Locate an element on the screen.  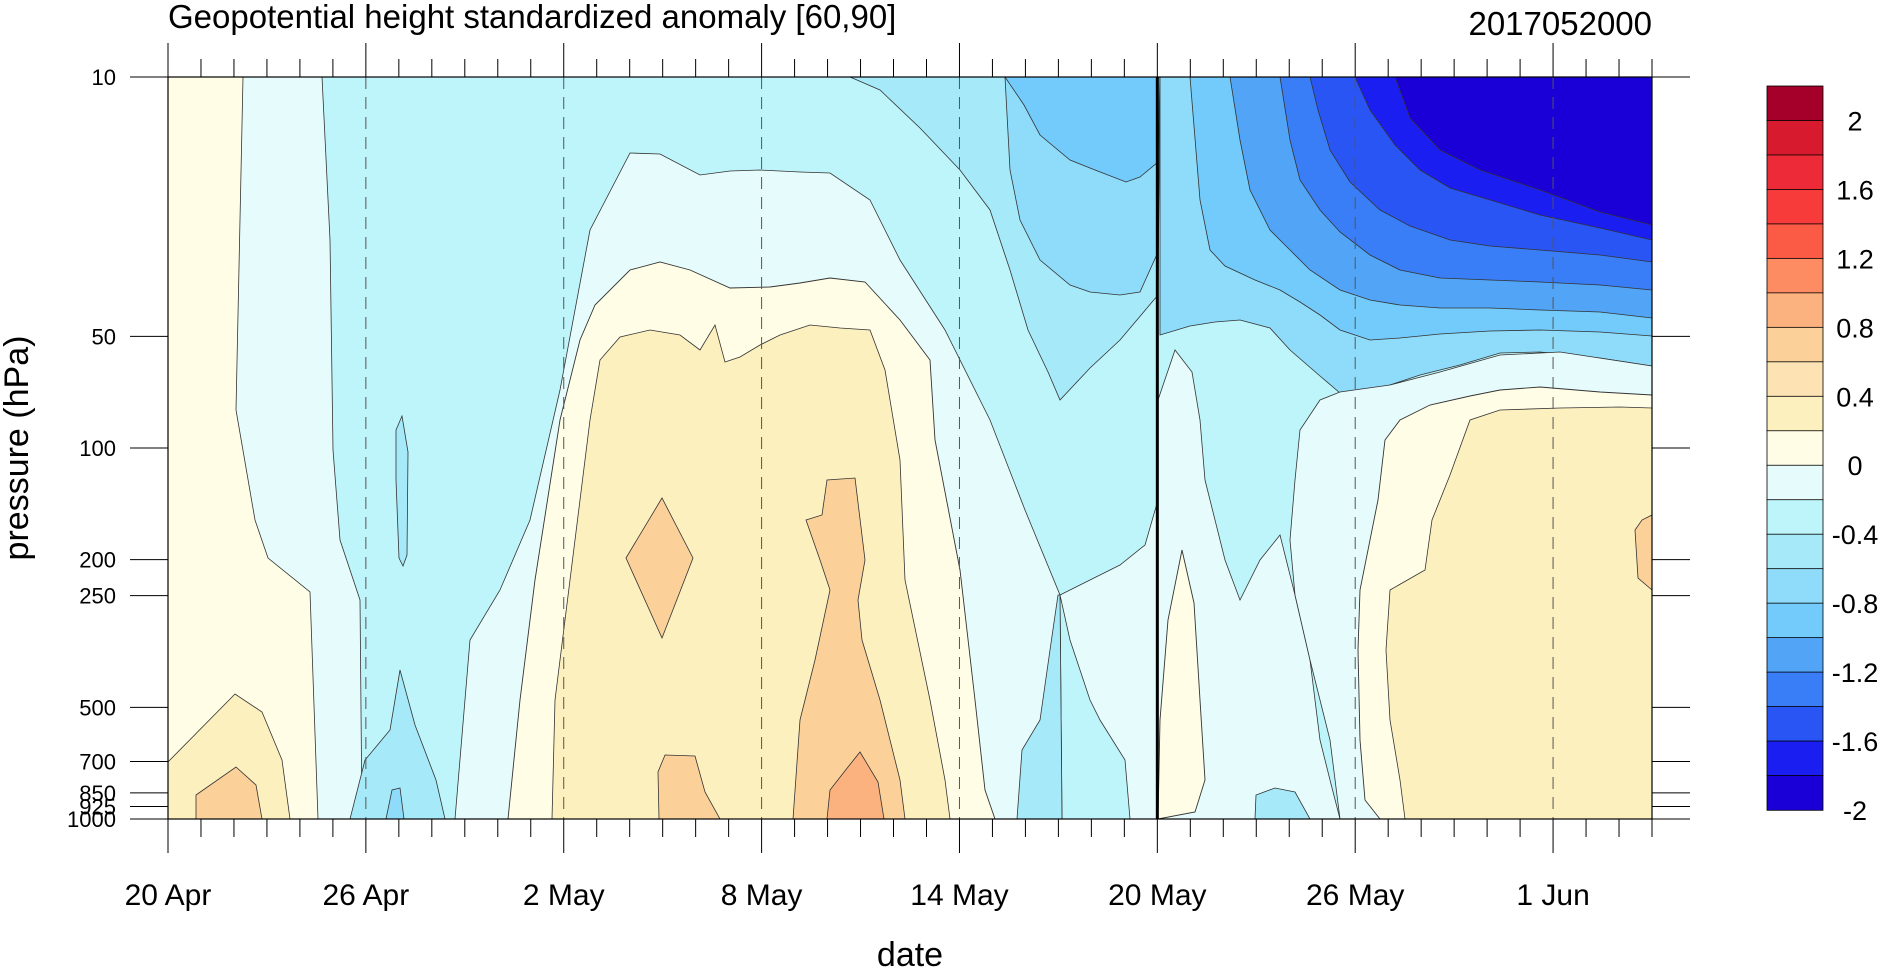
x-tick-label: 14 May is located at coordinates (959, 895).